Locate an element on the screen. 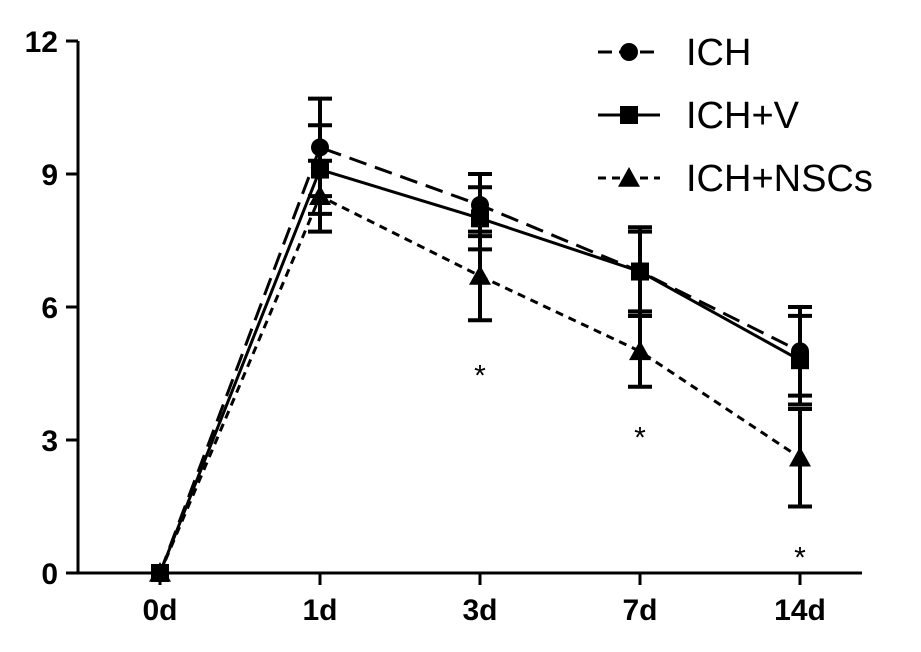  x-tick-label: 3d is located at coordinates (479, 610).